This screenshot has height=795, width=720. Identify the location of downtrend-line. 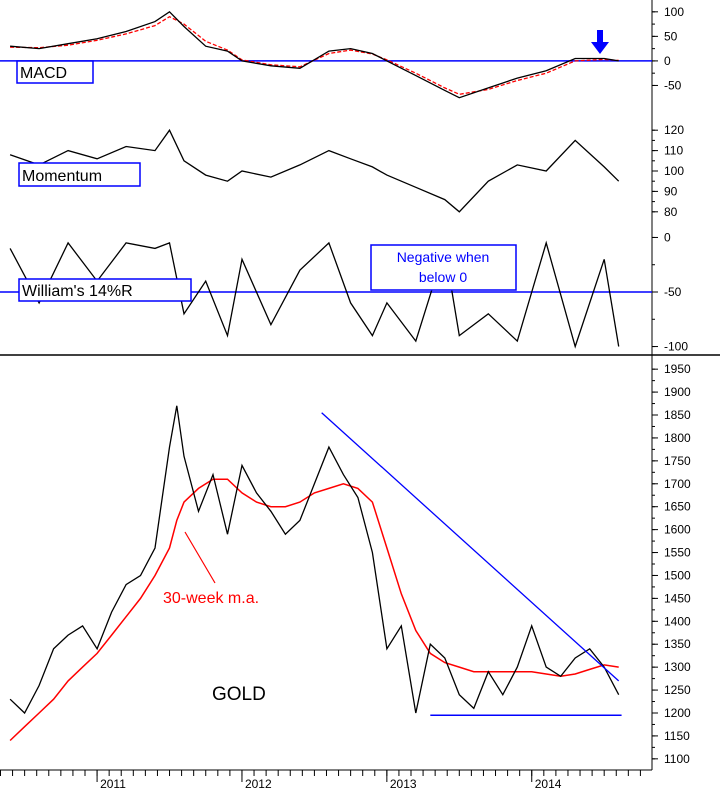
(470, 547).